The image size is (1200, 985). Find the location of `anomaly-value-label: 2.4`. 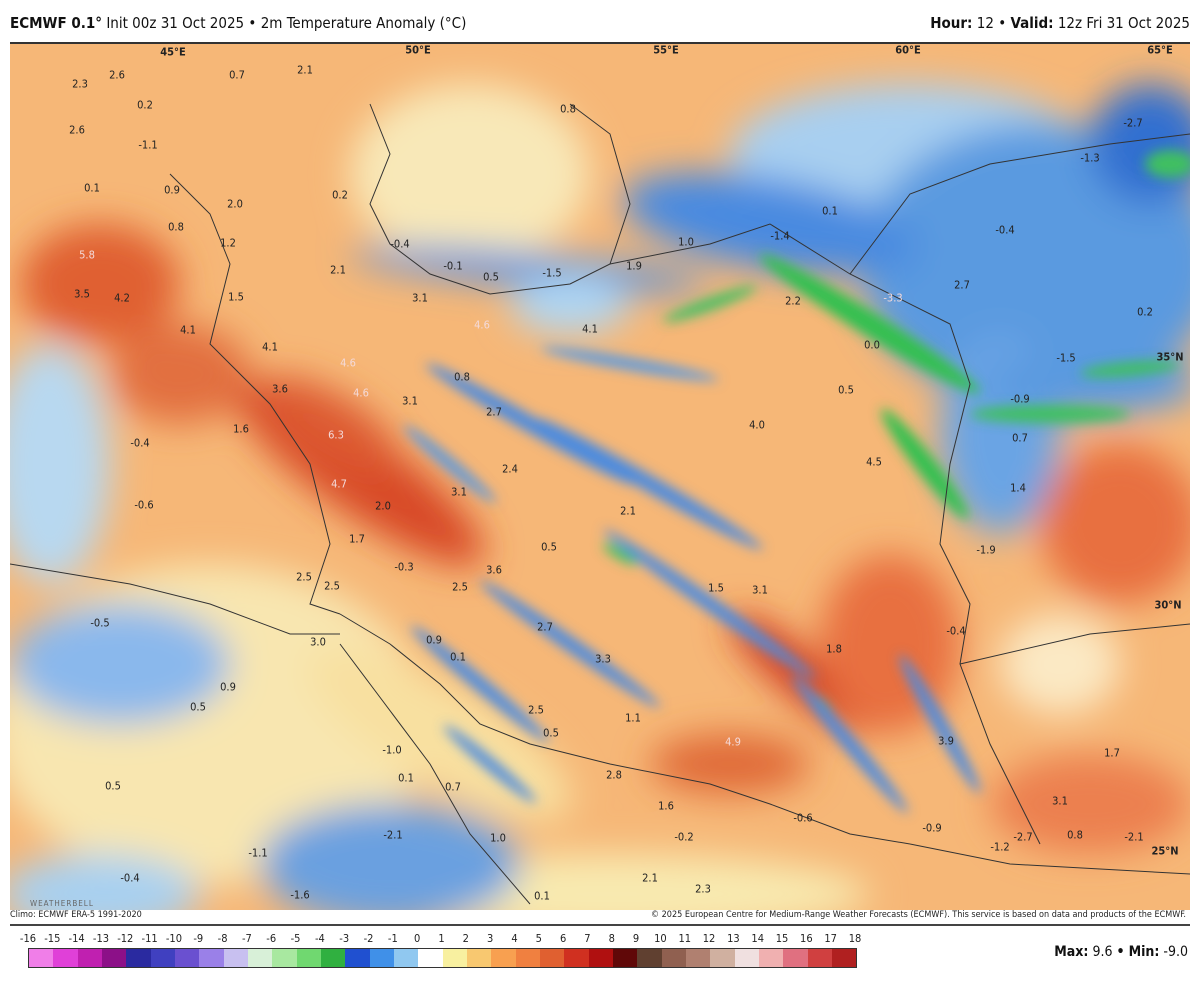

anomaly-value-label: 2.4 is located at coordinates (510, 469).